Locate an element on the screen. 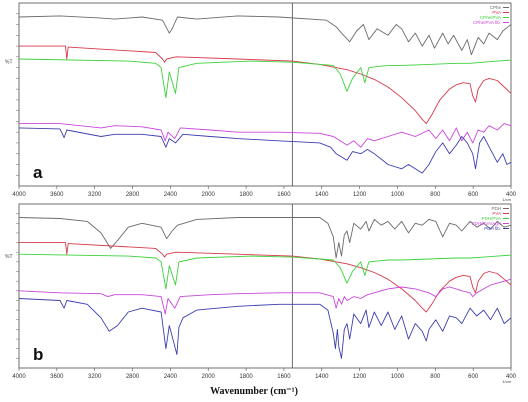  panel-tag: b is located at coordinates (38, 354).